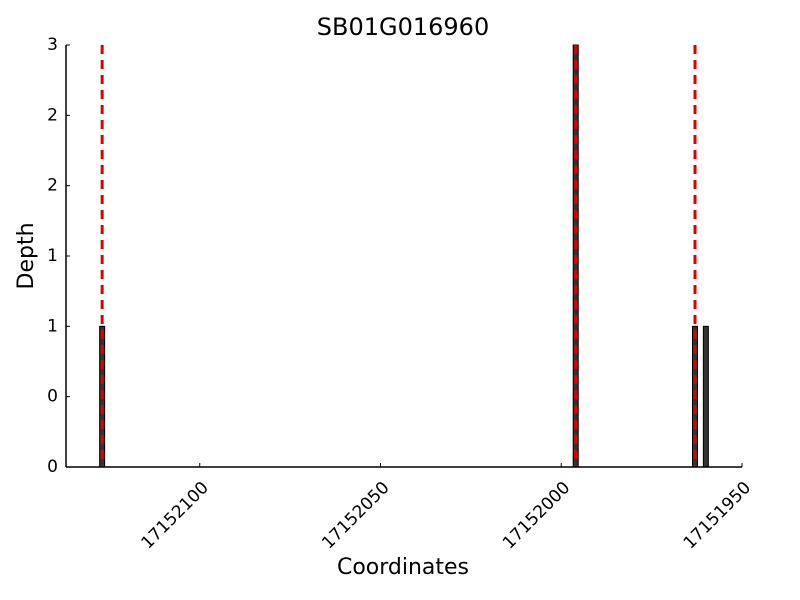 This screenshot has width=800, height=600. What do you see at coordinates (403, 27) in the screenshot?
I see `chart-title: SB01G016960` at bounding box center [403, 27].